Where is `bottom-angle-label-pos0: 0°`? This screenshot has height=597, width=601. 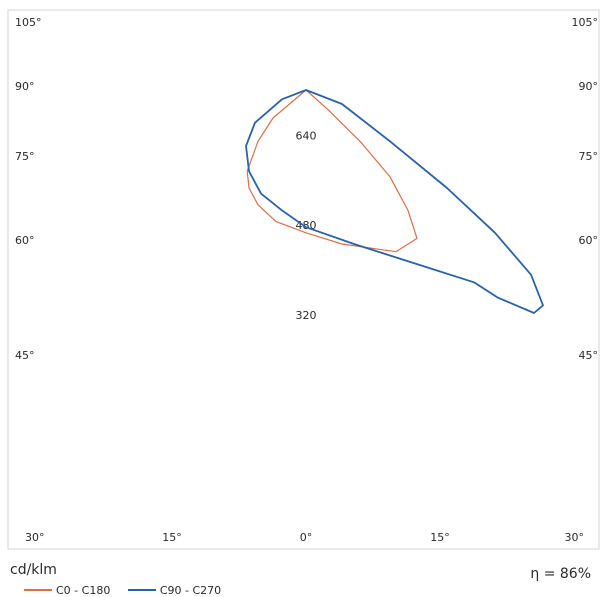
bottom-angle-label-pos0: 0° is located at coordinates (306, 537).